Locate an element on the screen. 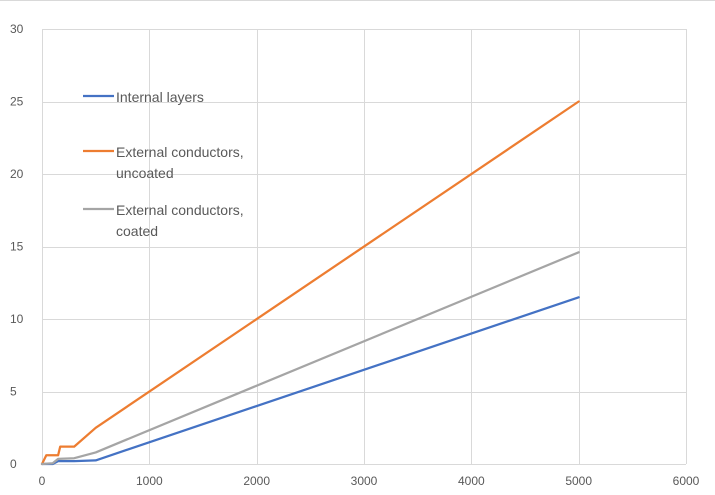  y-tick-label: 10 is located at coordinates (17, 319).